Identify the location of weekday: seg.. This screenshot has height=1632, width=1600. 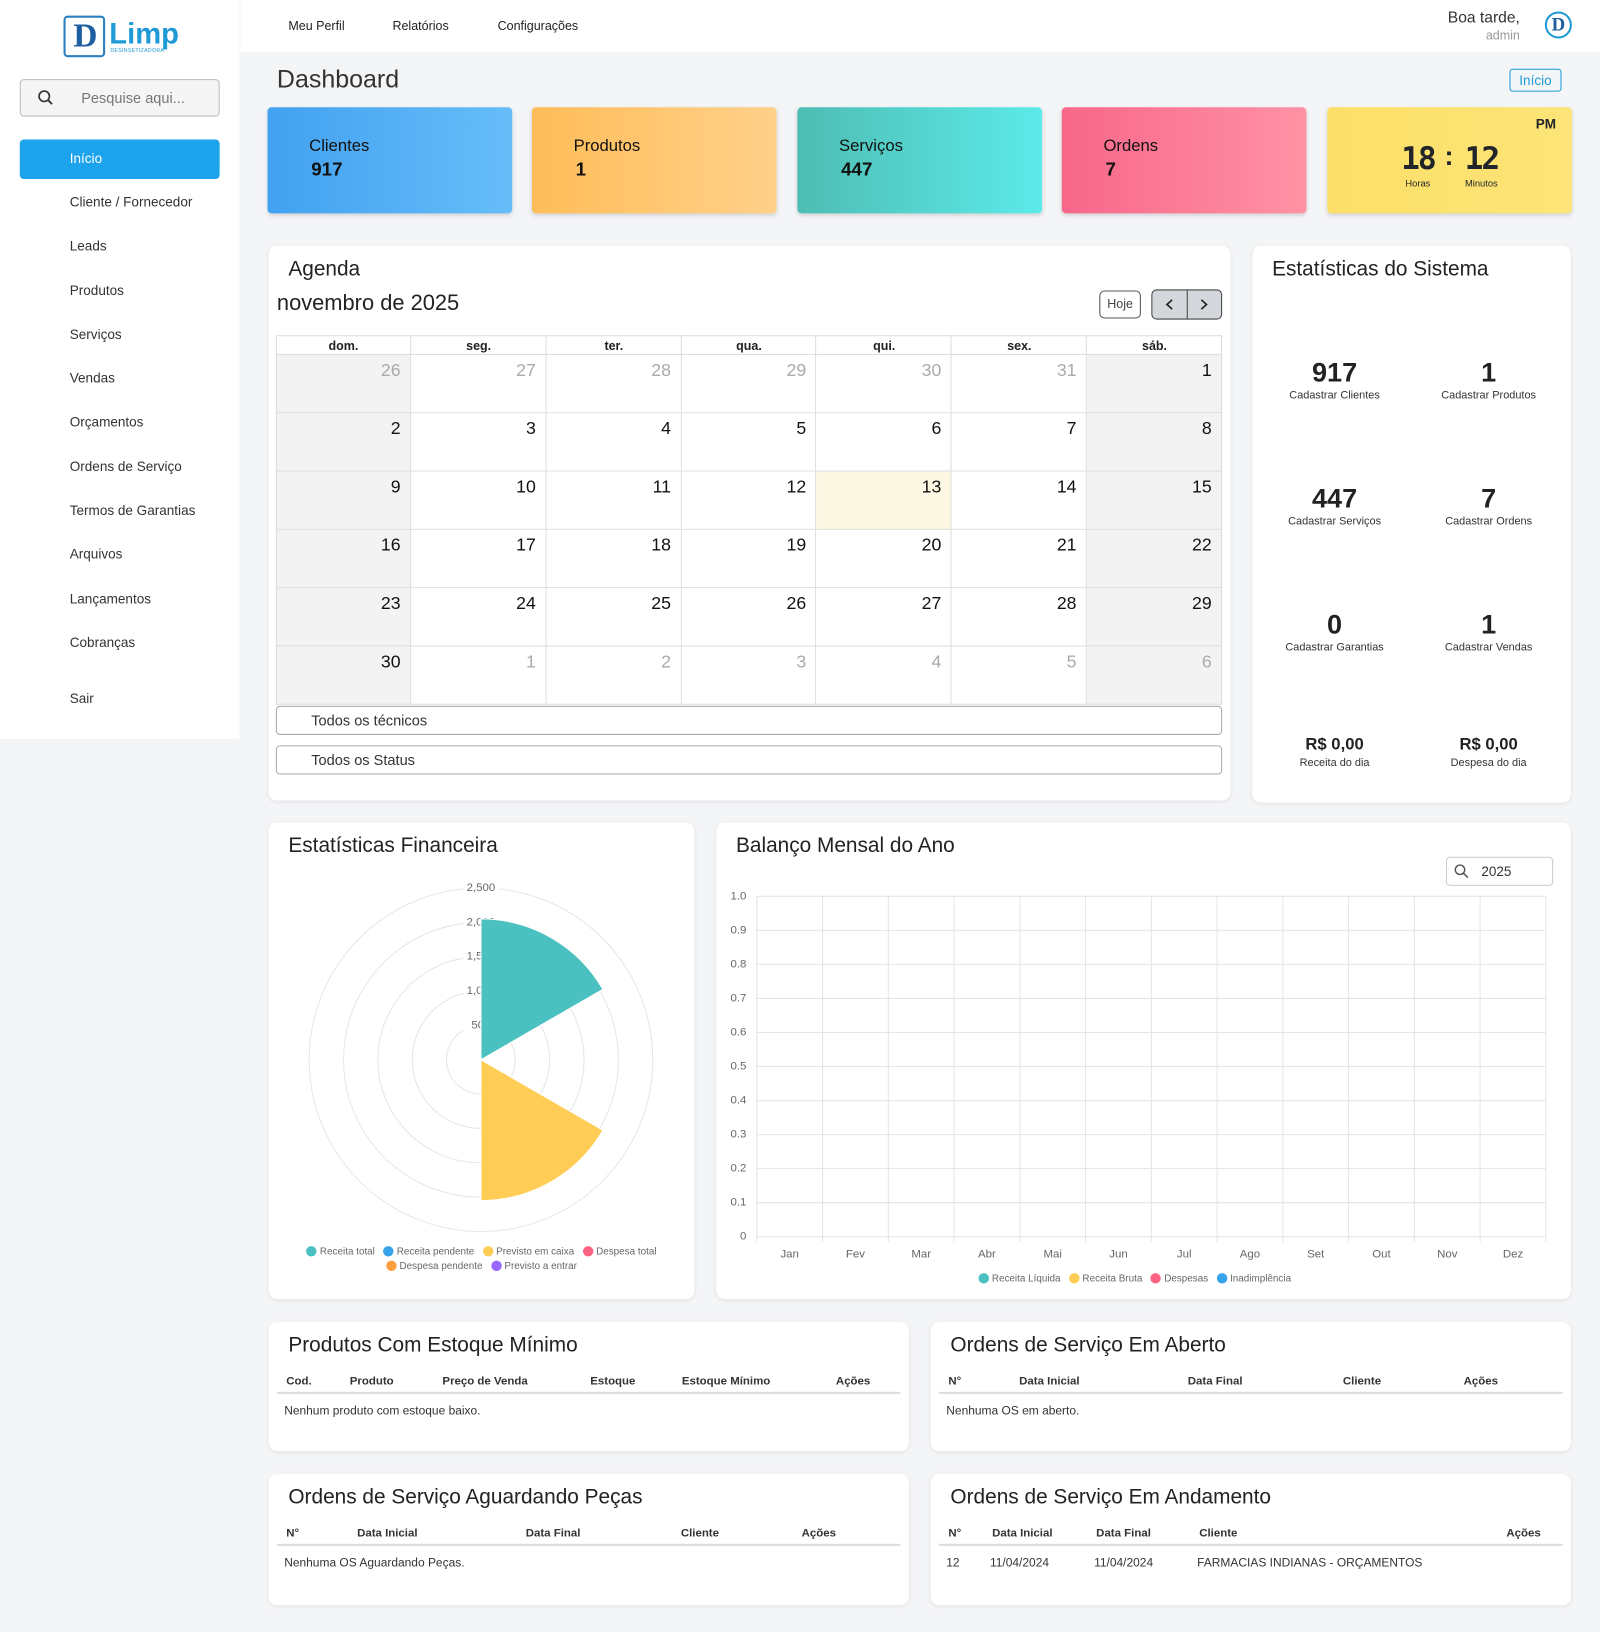
(479, 345).